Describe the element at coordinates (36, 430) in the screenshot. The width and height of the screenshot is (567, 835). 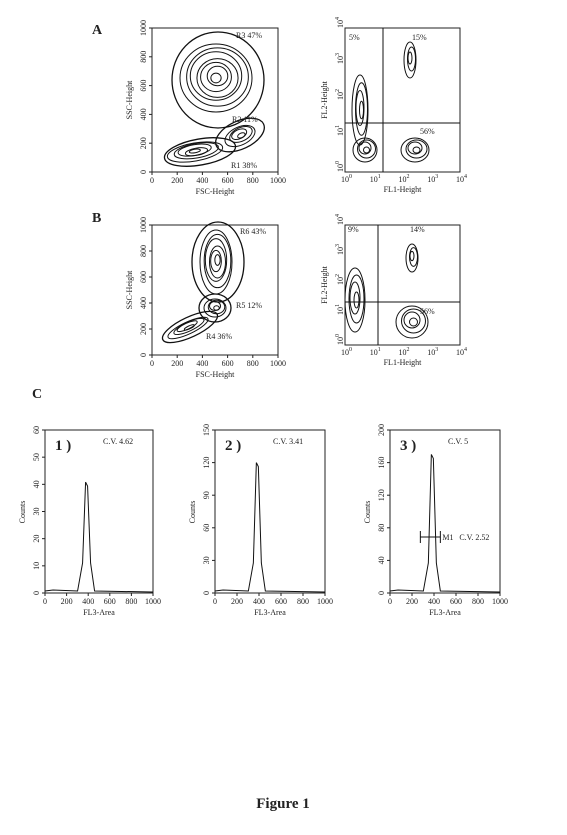
I see `y-tick-label: 60` at that location.